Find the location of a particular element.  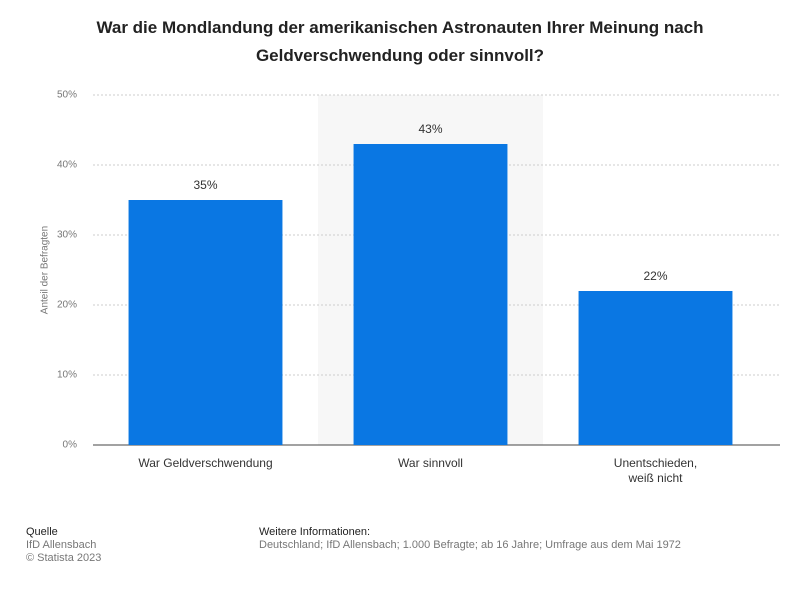

source: IfD Allensbach is located at coordinates (61, 545).